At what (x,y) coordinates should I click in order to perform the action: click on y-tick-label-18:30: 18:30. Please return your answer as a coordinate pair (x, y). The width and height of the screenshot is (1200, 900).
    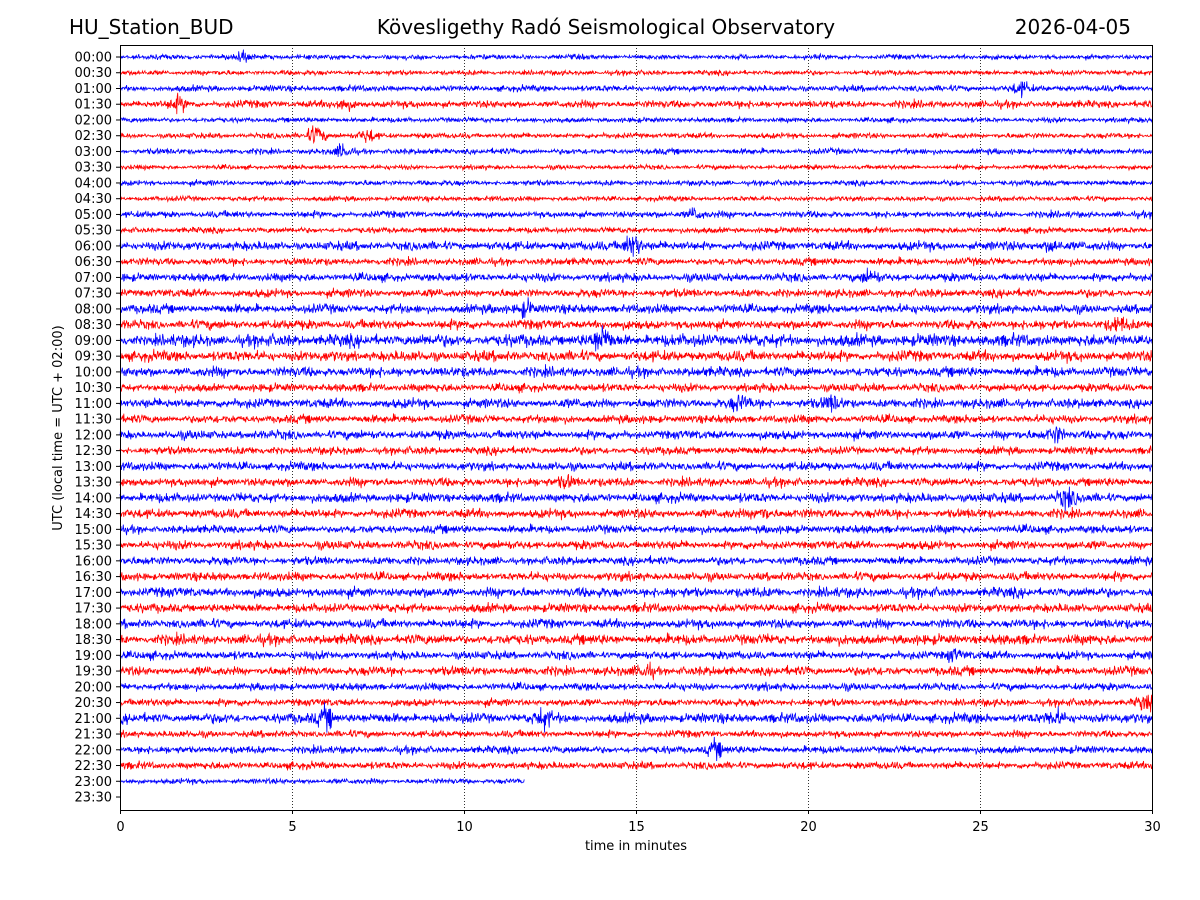
    Looking at the image, I should click on (93, 640).